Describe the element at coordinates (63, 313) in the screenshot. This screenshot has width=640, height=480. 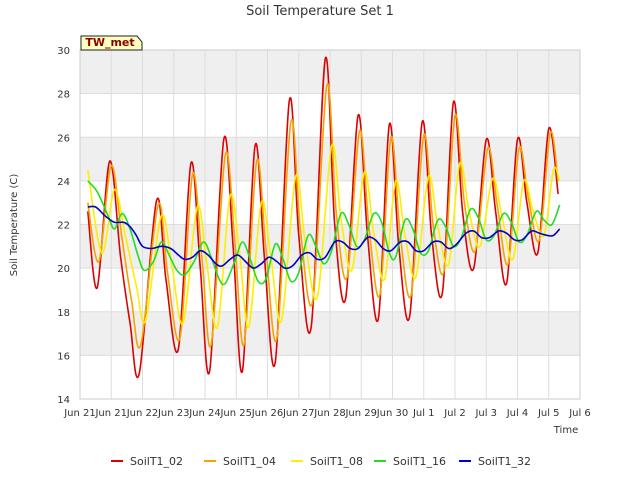
I see `y-tick-label: 18` at that location.